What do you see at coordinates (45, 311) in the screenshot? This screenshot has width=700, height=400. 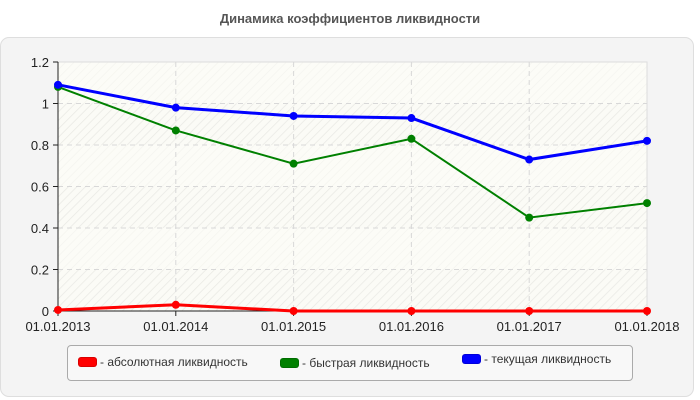 I see `svg-text: 0` at bounding box center [45, 311].